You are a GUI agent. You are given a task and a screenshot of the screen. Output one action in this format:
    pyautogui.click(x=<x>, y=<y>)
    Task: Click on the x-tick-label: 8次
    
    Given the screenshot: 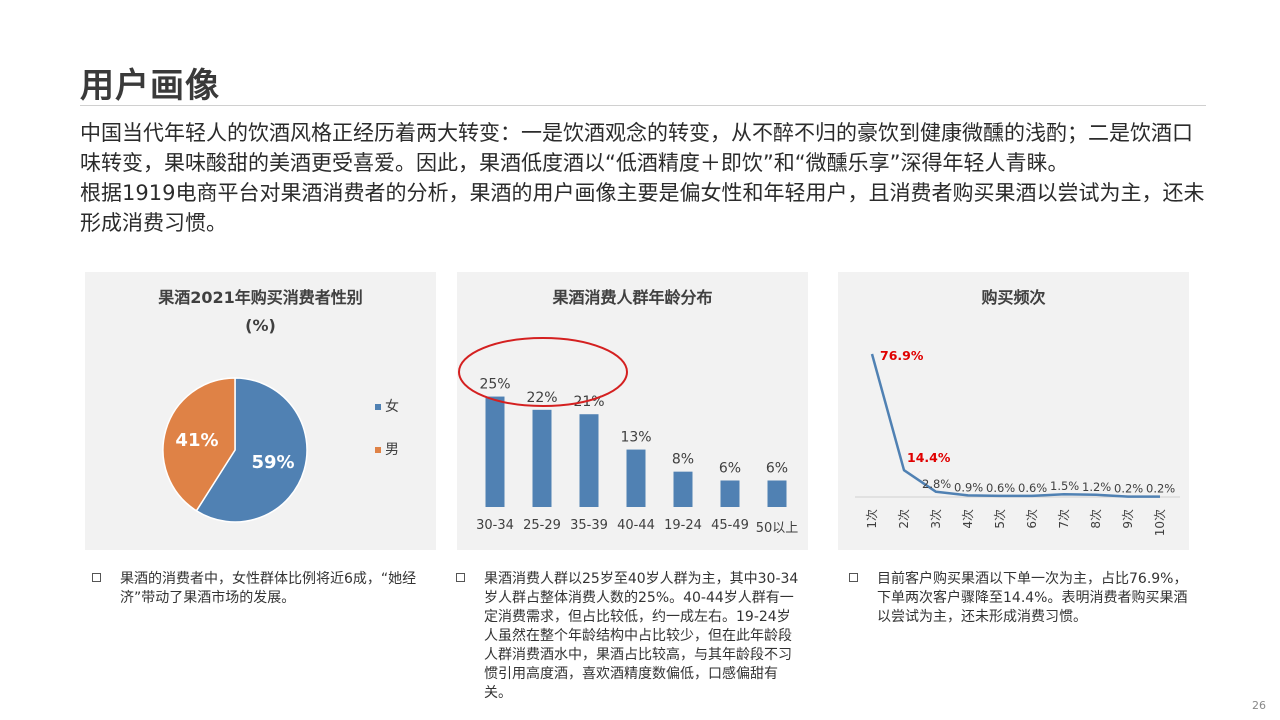 What is the action you would take?
    pyautogui.click(x=1096, y=519)
    